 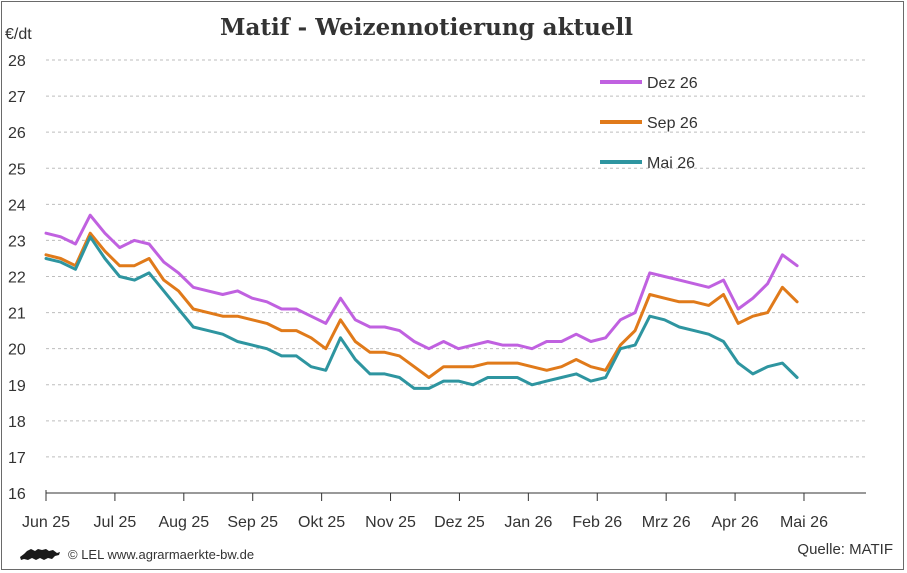 I want to click on y-tick-label: 19, so click(x=17, y=386).